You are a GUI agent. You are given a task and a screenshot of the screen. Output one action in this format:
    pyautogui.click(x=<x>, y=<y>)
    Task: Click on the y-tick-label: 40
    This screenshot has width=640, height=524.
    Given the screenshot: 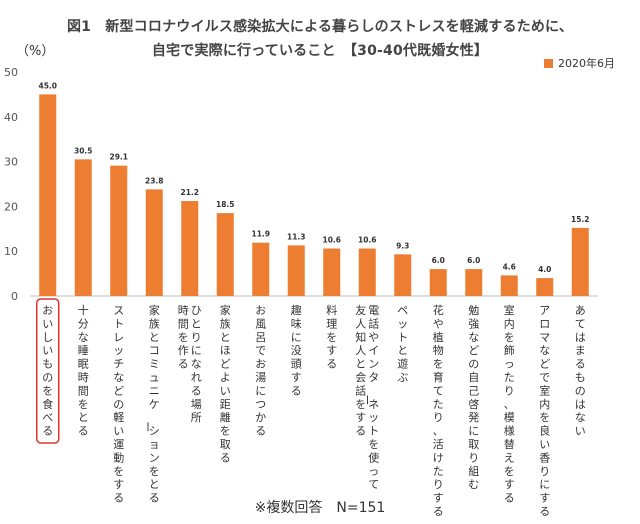 What is the action you would take?
    pyautogui.click(x=11, y=117)
    